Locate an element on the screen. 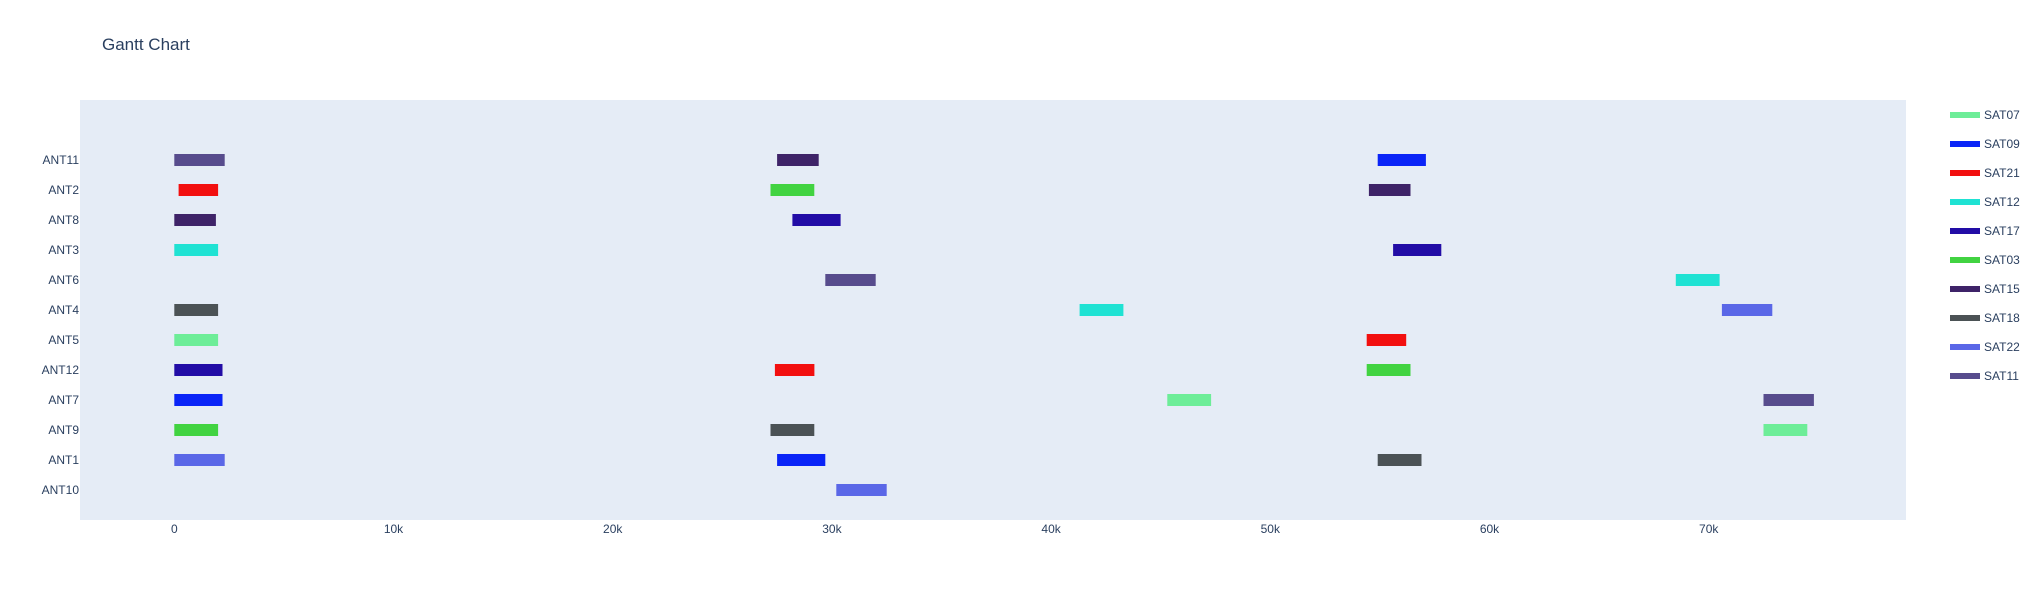 The height and width of the screenshot is (600, 2037). y-tick-label: ANT6 is located at coordinates (63, 280).